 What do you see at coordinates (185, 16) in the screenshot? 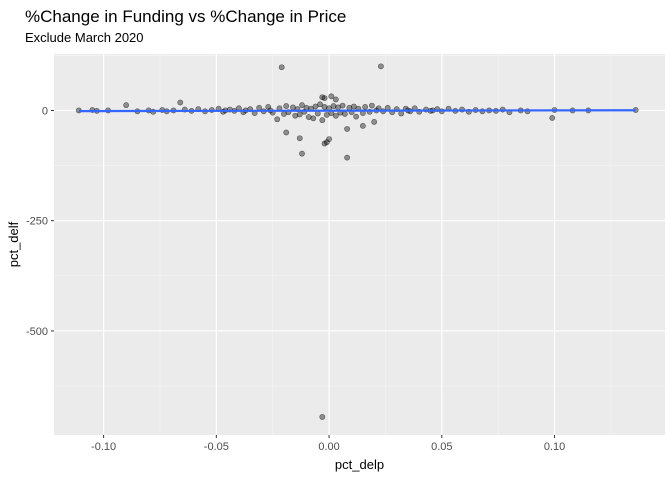
I see `chart-title: %Change in Funding vs %Change in Price` at bounding box center [185, 16].